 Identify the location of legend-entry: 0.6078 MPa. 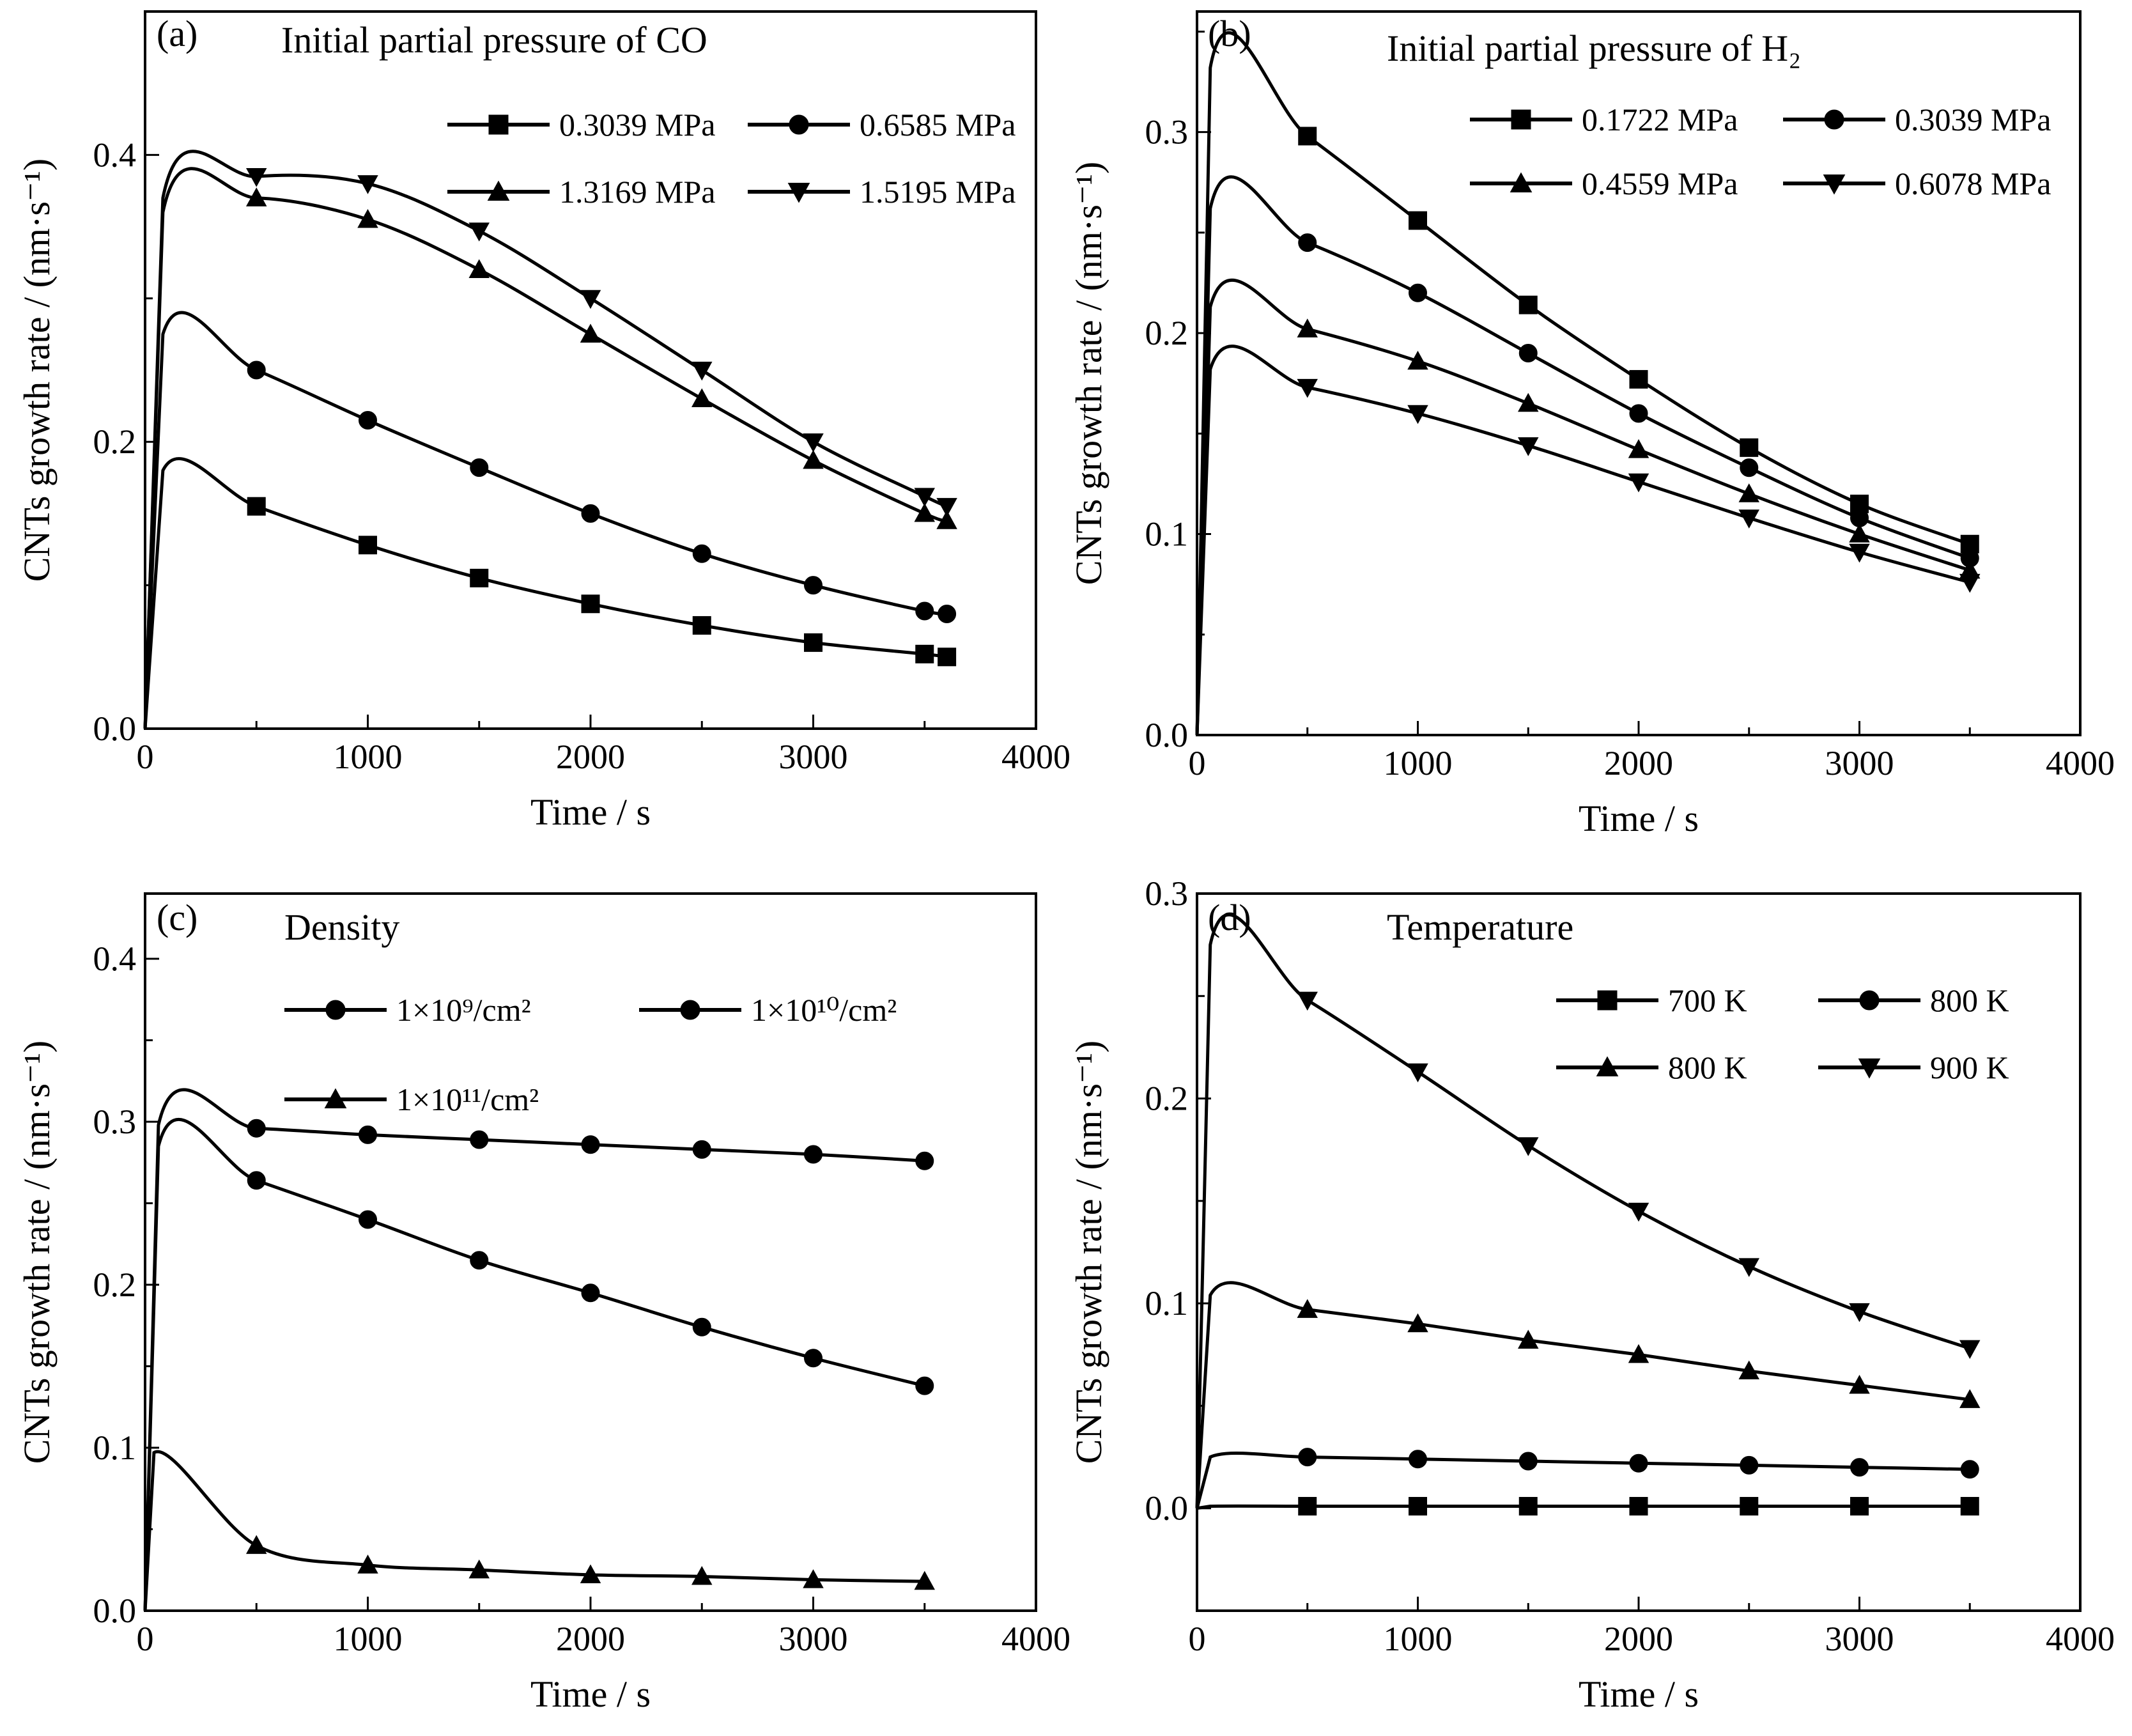
(1917, 183).